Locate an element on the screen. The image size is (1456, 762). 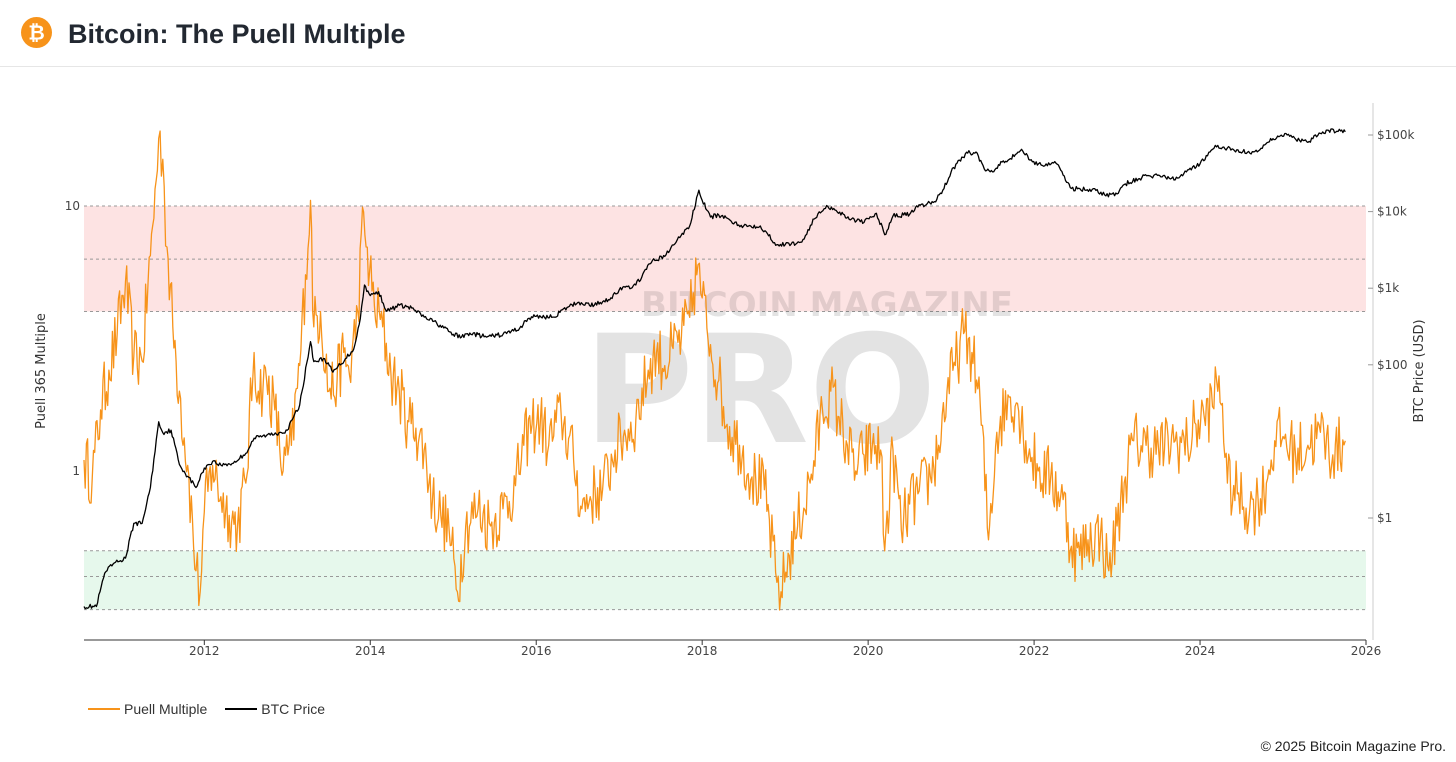
copyright-notice: © 2025 Bitcoin Magazine Pro. is located at coordinates (1353, 746).